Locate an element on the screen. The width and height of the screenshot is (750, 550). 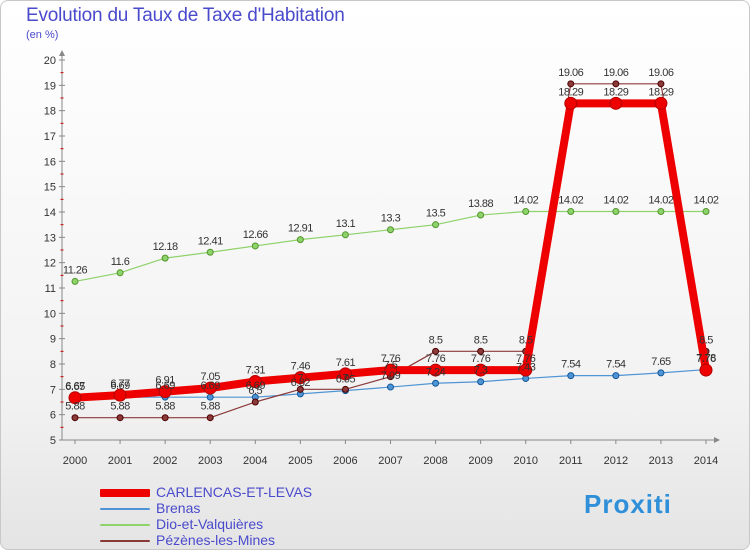
x-tick-label: 2010 is located at coordinates (525, 461).